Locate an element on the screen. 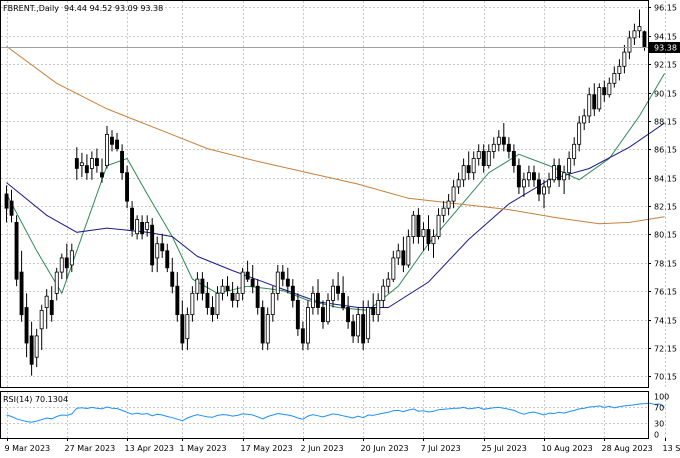  x-tick-label-11: 13 Sep 2023 is located at coordinates (671, 448).